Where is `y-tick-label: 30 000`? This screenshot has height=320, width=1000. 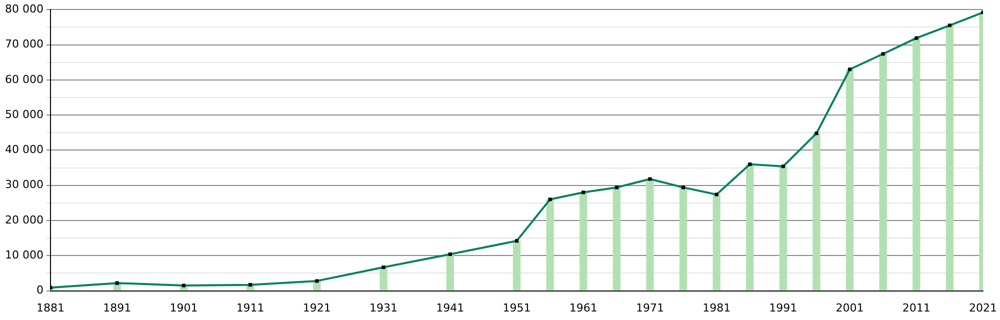 y-tick-label: 30 000 is located at coordinates (24, 185).